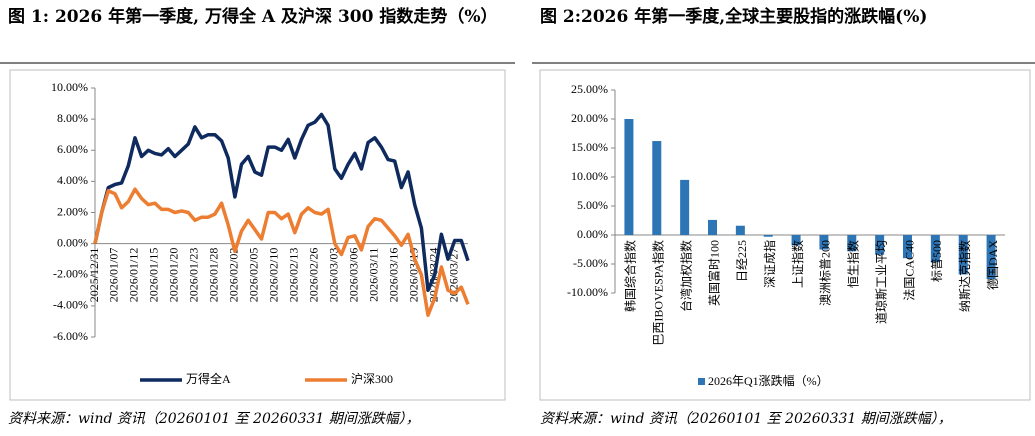 Image resolution: width=1035 pixels, height=436 pixels. I want to click on legend-label: 沪深300, so click(372, 379).